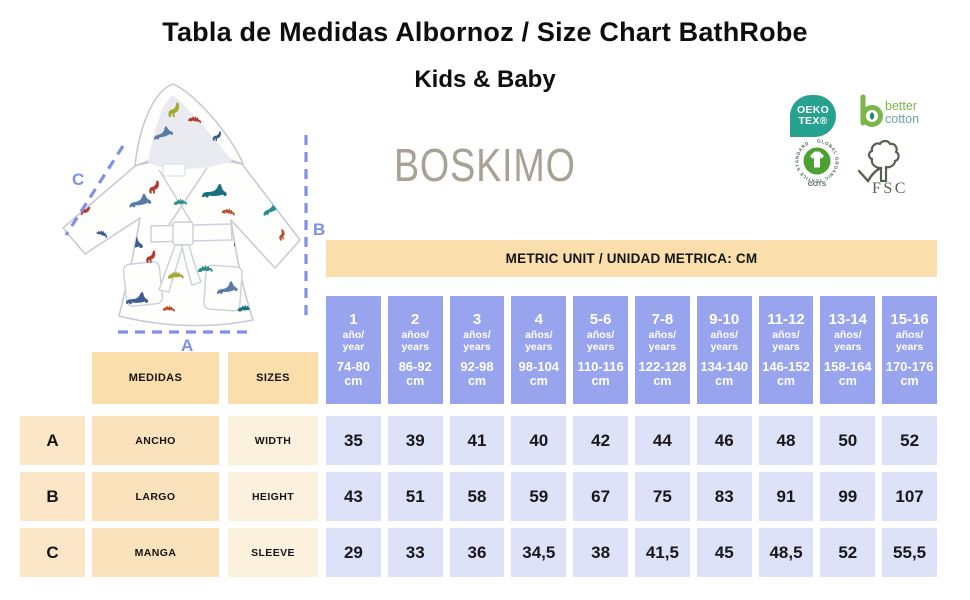 The image size is (970, 600). I want to click on better-cotton-line1: better, so click(901, 106).